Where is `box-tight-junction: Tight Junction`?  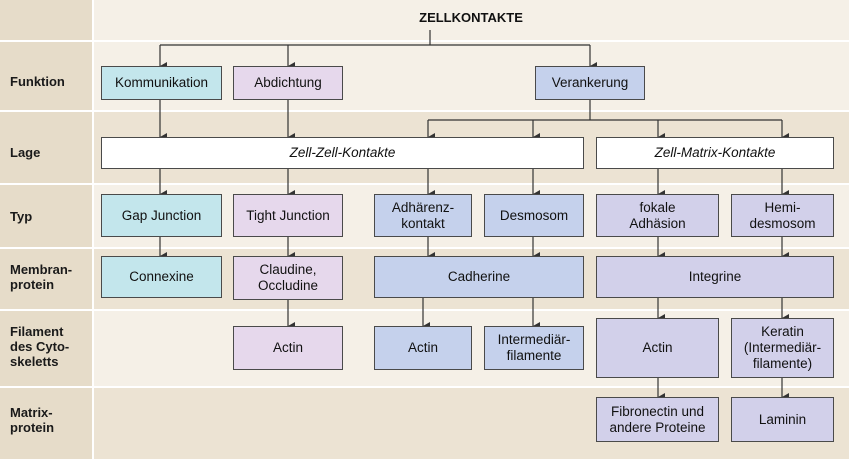
box-tight-junction: Tight Junction is located at coordinates (288, 215).